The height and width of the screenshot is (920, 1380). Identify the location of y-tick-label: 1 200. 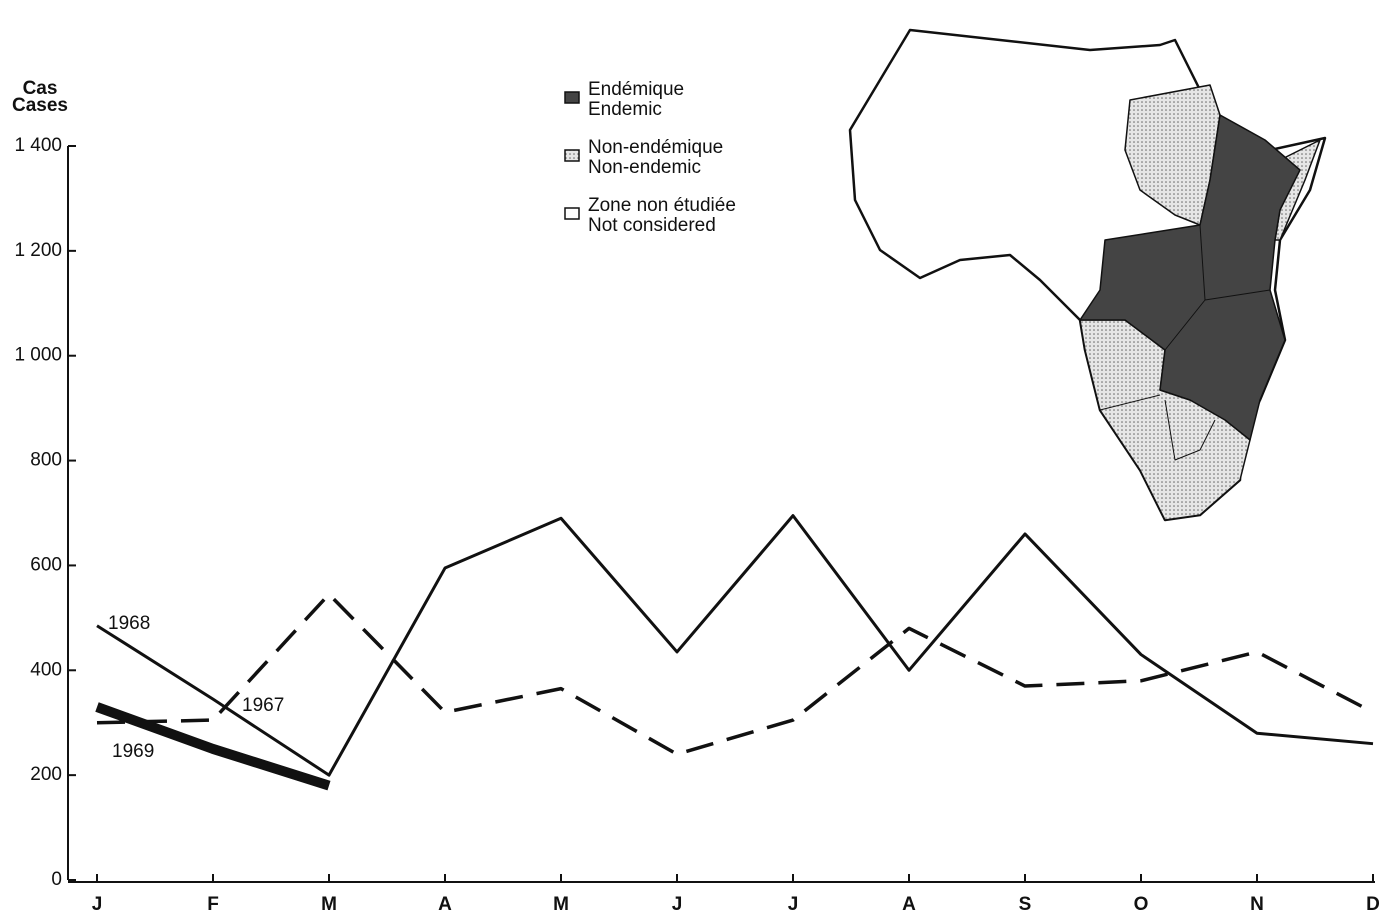
(38, 250).